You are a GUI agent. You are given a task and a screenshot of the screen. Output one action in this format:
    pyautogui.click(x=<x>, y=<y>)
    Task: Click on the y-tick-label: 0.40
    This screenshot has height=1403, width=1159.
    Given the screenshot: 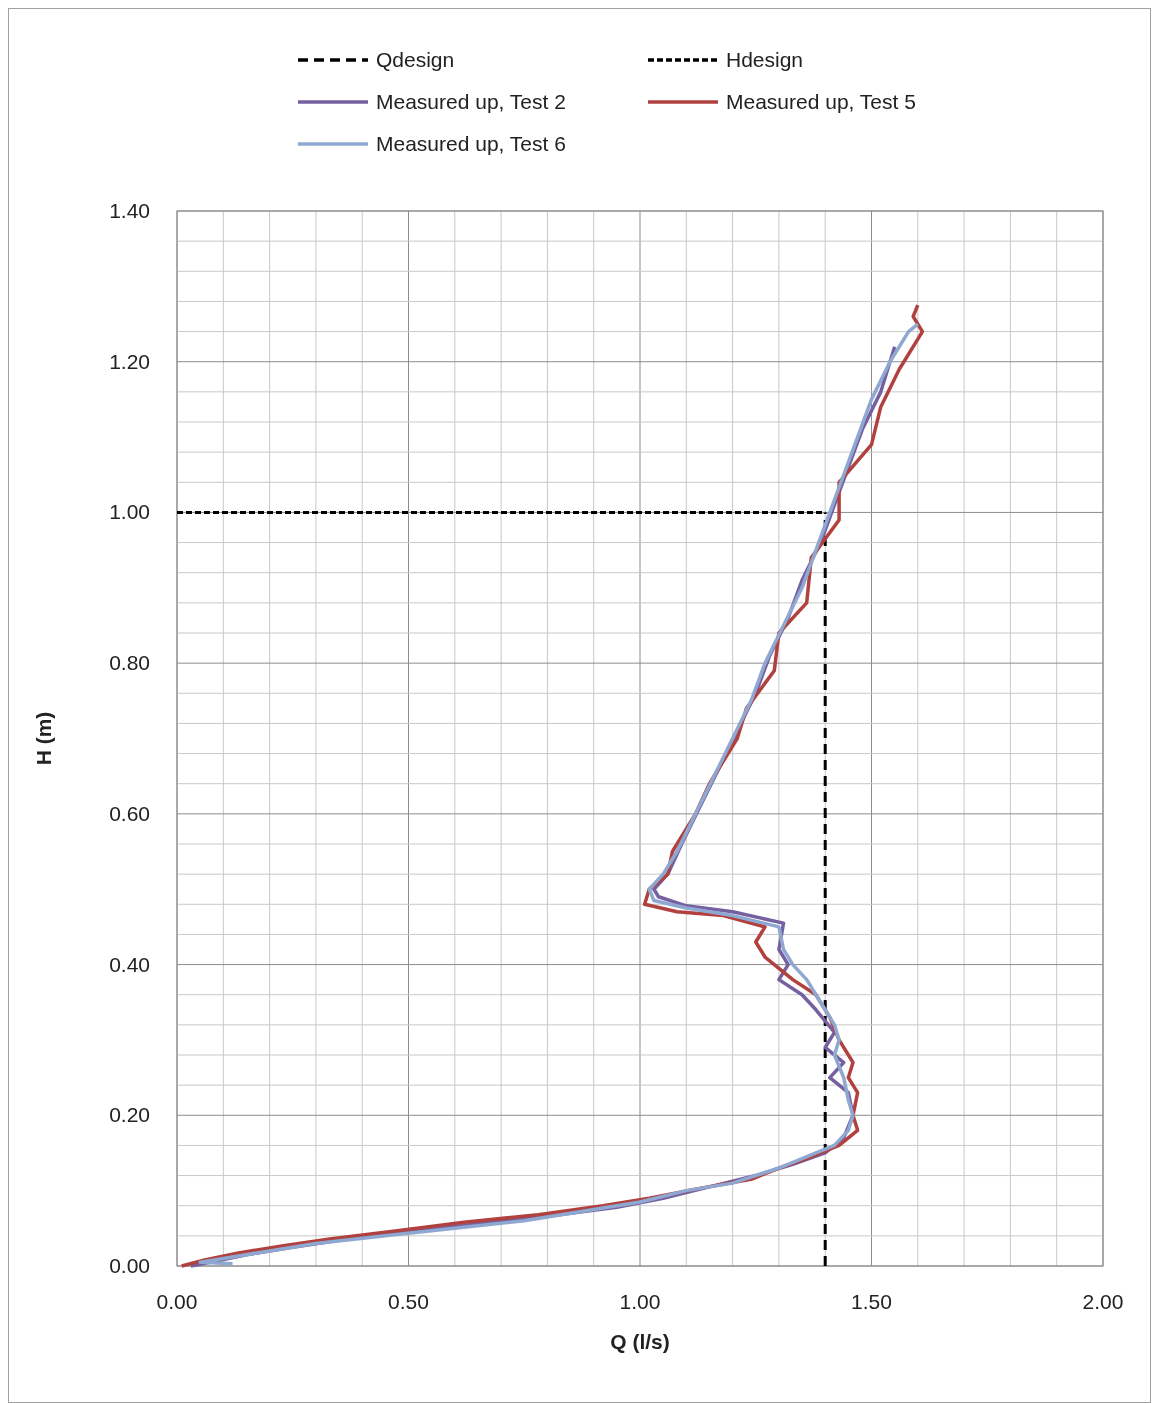 What is the action you would take?
    pyautogui.click(x=129, y=964)
    